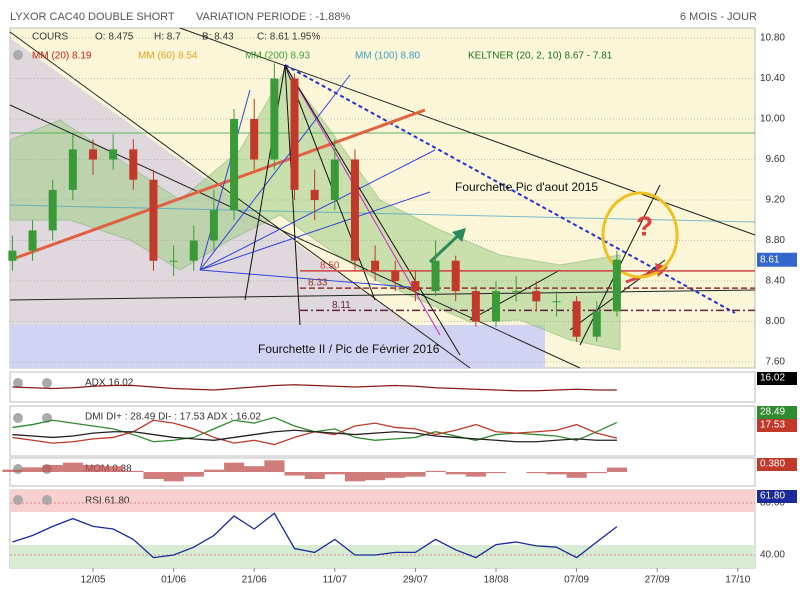  I want to click on y-tick-label: 10.80, so click(772, 38).